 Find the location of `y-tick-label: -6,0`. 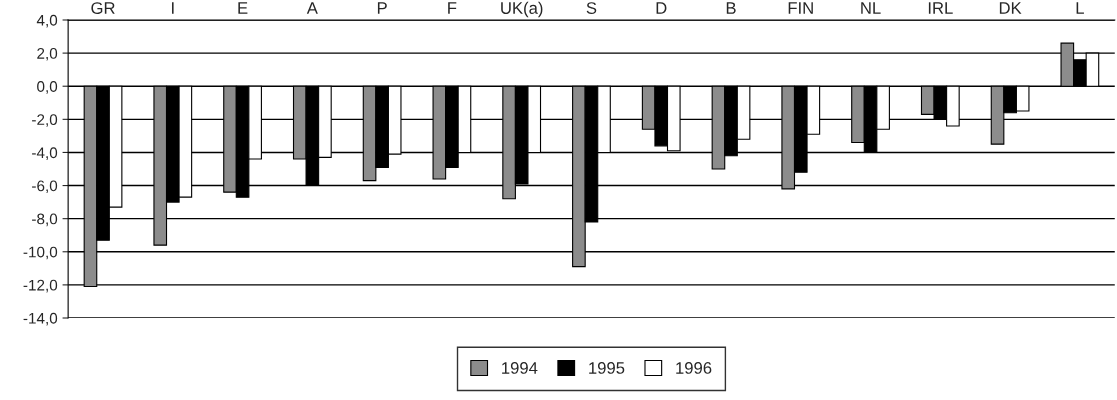

y-tick-label: -6,0 is located at coordinates (45, 187).